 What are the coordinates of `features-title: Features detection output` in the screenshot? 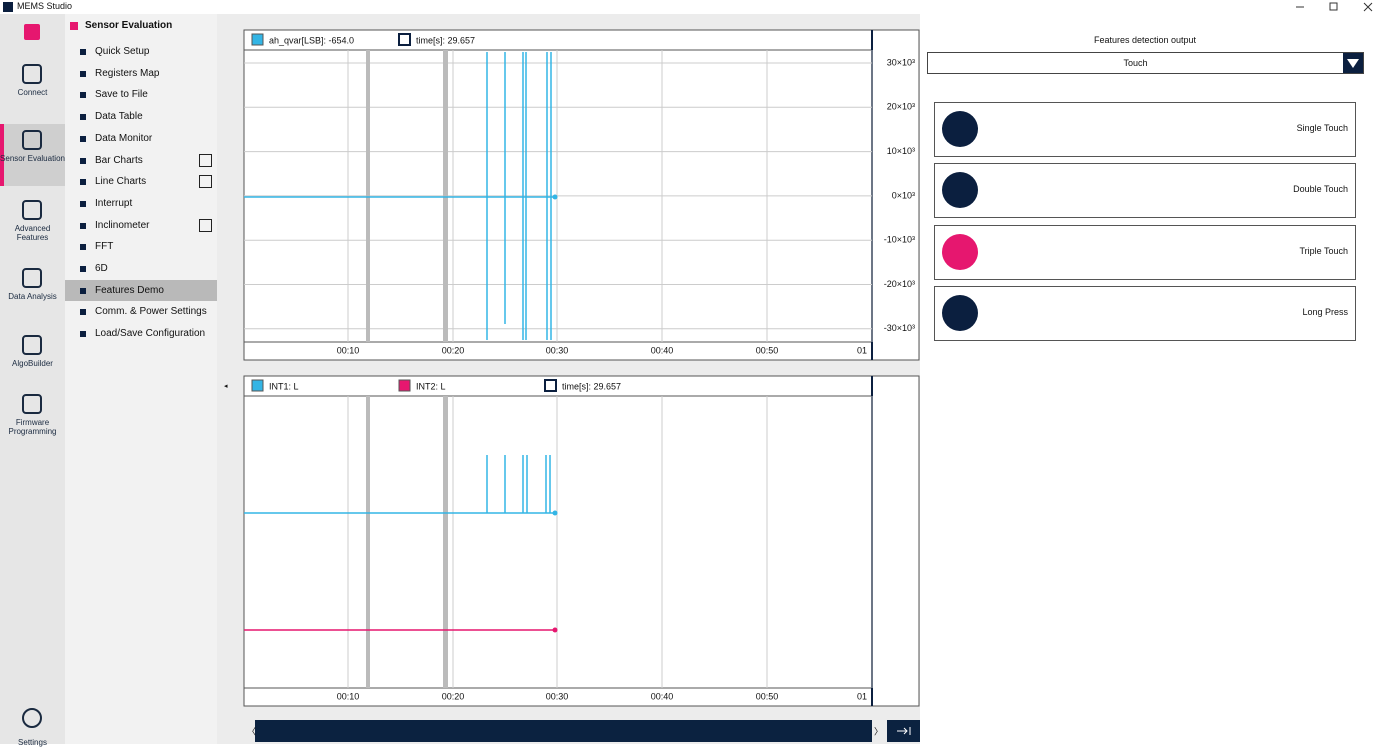 It's located at (1145, 40).